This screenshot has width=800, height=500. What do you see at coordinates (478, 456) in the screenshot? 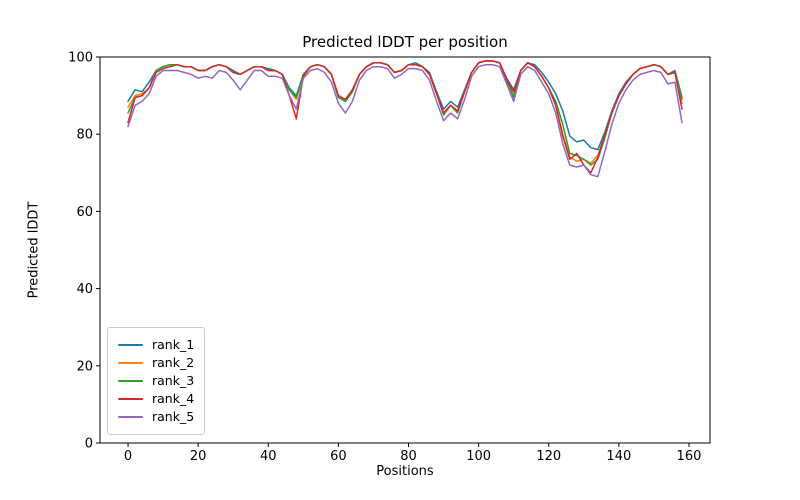
I see `x-tick-label: 100` at bounding box center [478, 456].